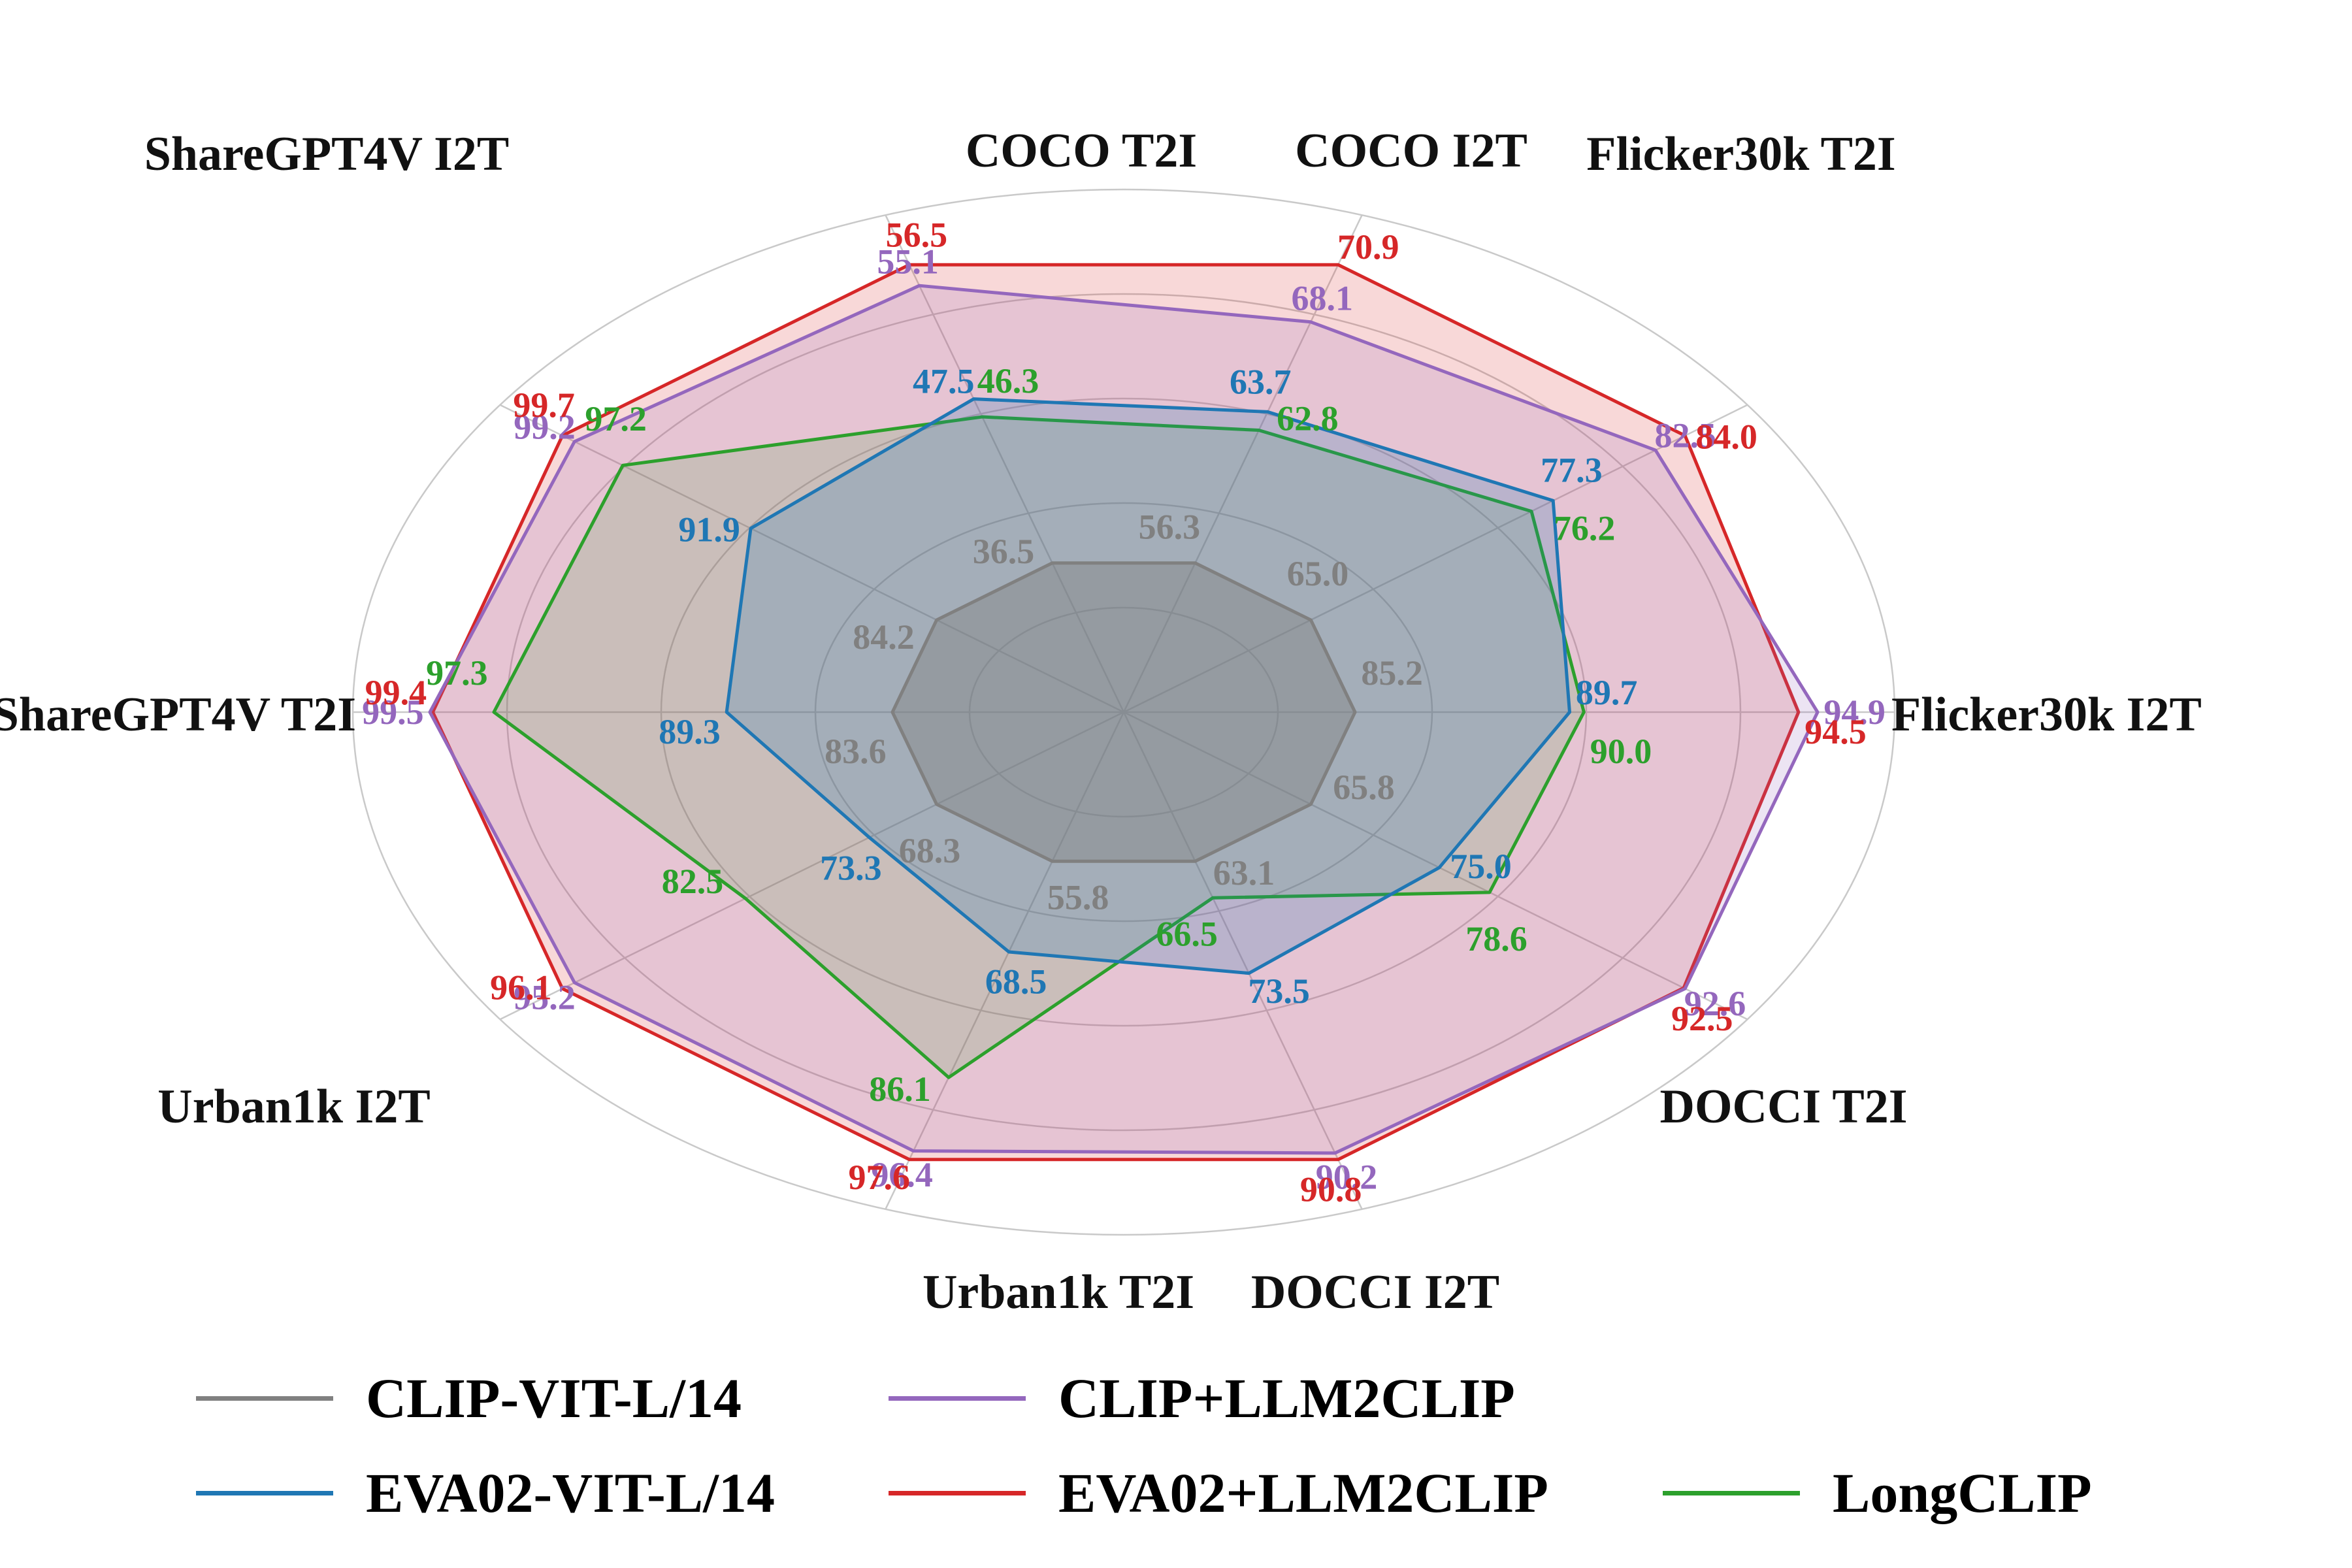  What do you see at coordinates (902, 1174) in the screenshot?
I see `value-label: 96.4` at bounding box center [902, 1174].